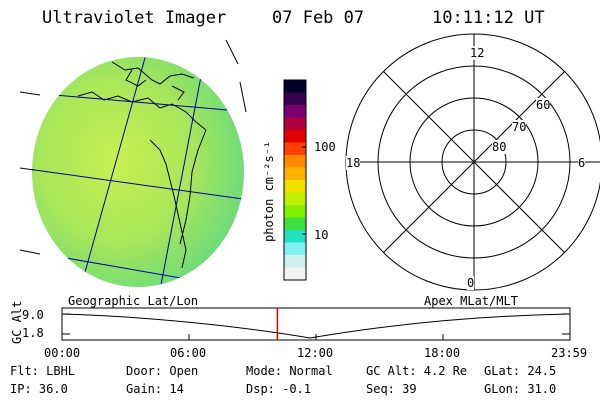 The height and width of the screenshot is (400, 600). Describe the element at coordinates (325, 147) in the screenshot. I see `colorbar-tick-100: 100` at that location.